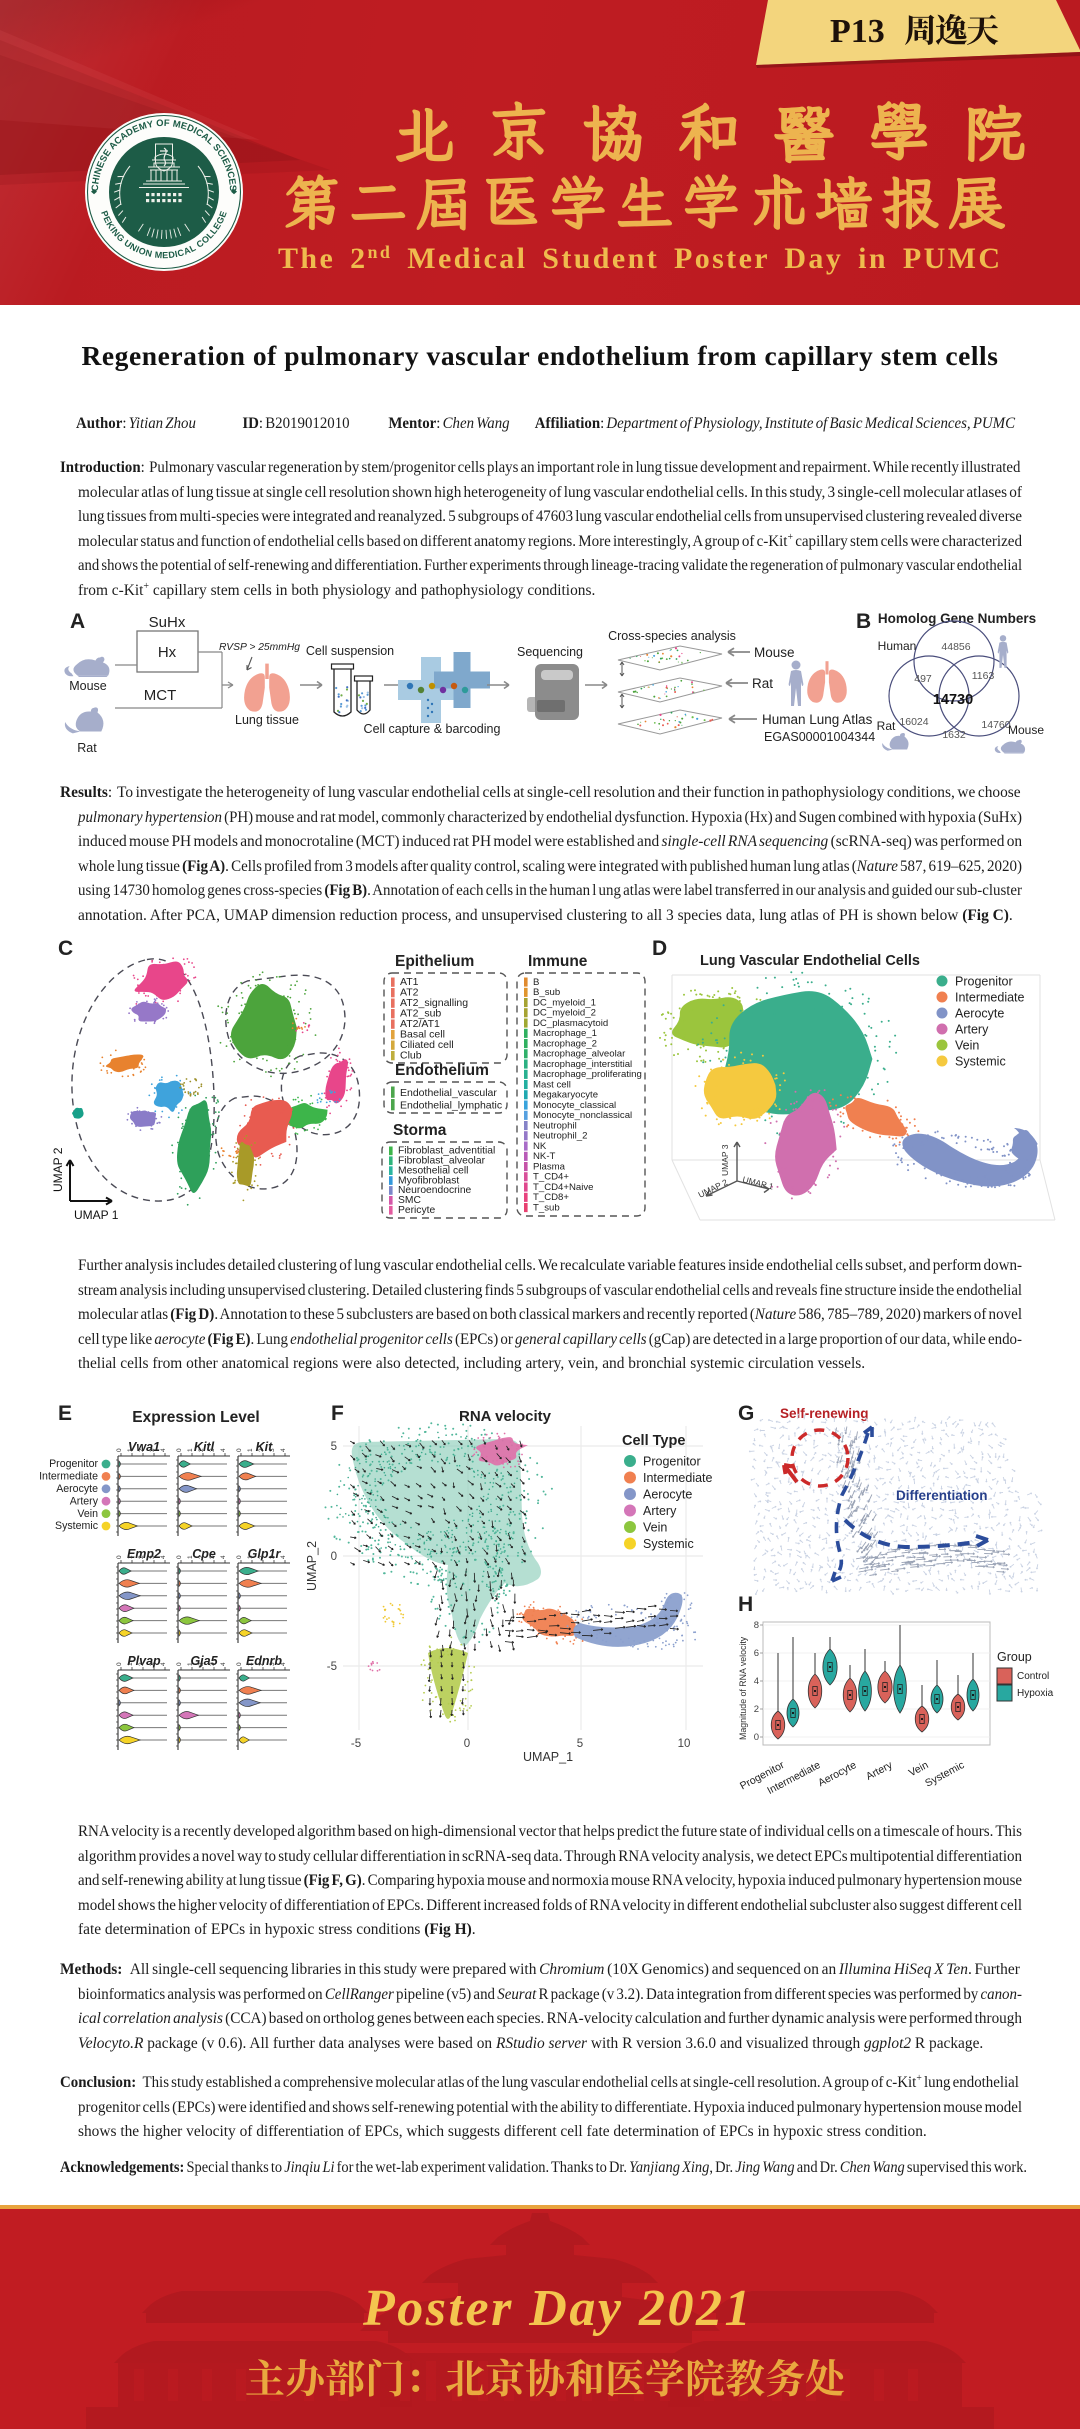  What do you see at coordinates (427, 1045) in the screenshot?
I see `svg-text: Ciliated cell` at bounding box center [427, 1045].